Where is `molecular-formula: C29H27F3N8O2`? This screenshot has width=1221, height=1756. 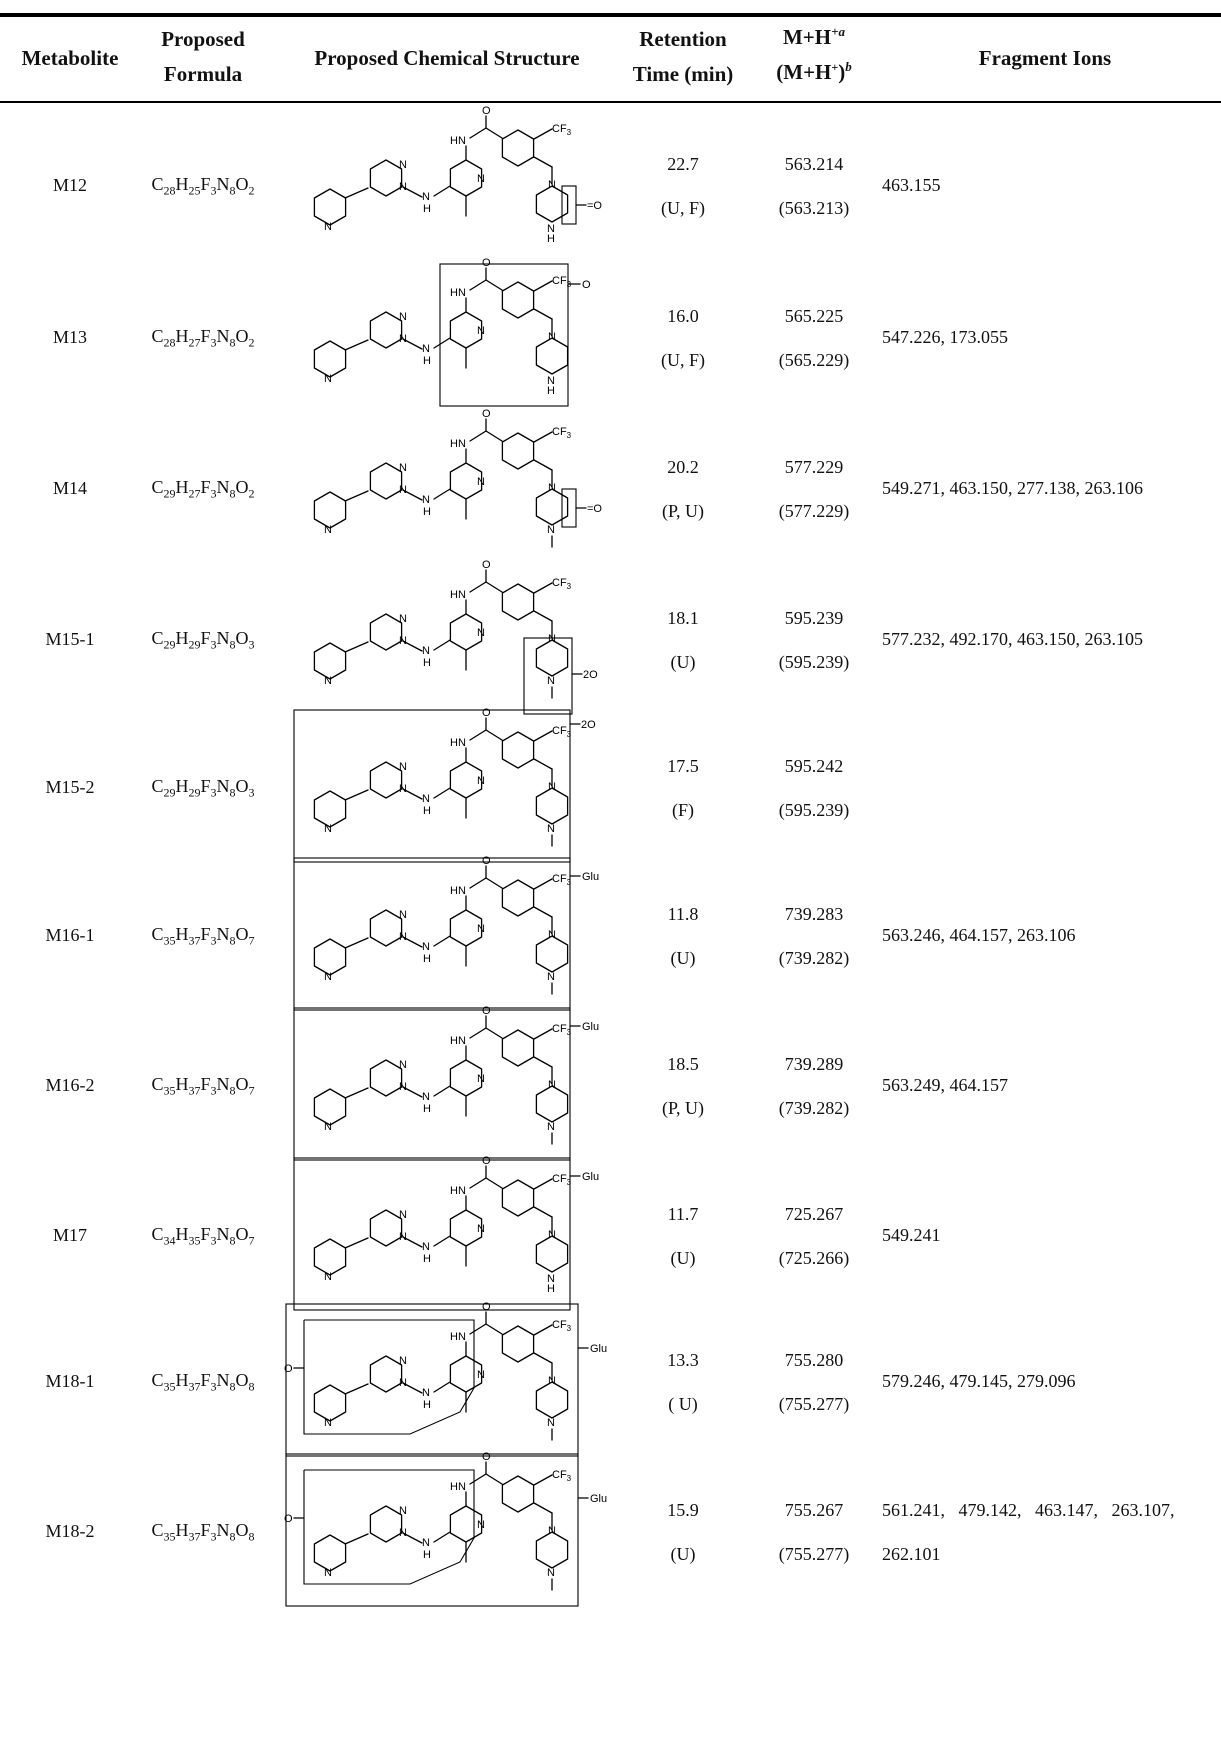 molecular-formula: C29H27F3N8O2 is located at coordinates (203, 489).